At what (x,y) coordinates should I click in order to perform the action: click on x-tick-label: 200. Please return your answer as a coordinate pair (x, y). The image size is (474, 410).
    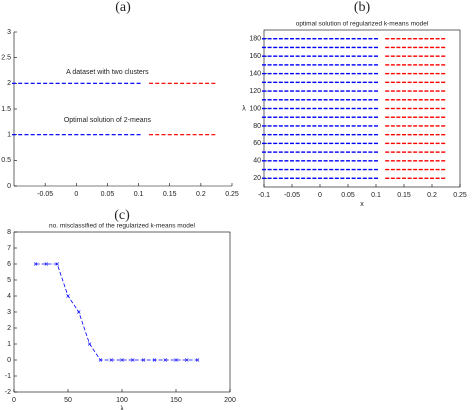
    Looking at the image, I should click on (230, 400).